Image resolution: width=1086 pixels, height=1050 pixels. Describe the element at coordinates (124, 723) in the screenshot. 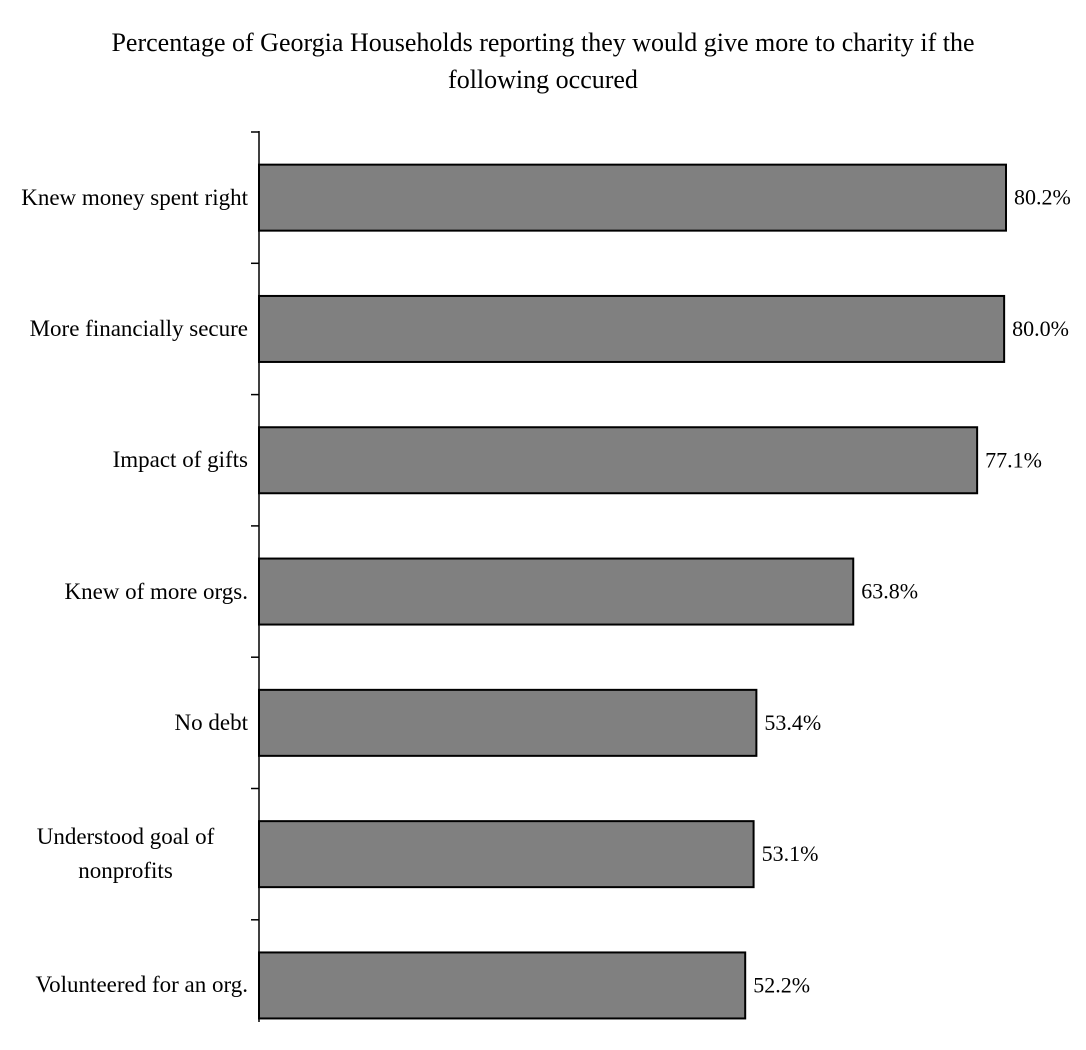

I see `category-label-box: No debt` at that location.